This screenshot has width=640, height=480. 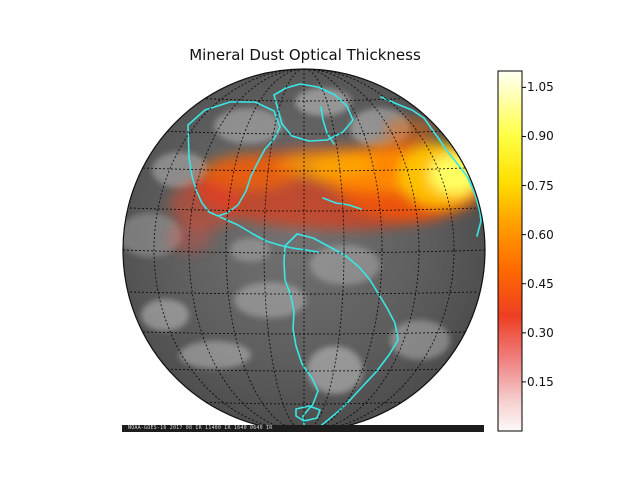 I want to click on colorbar-tick-label: 1.05, so click(x=540, y=87).